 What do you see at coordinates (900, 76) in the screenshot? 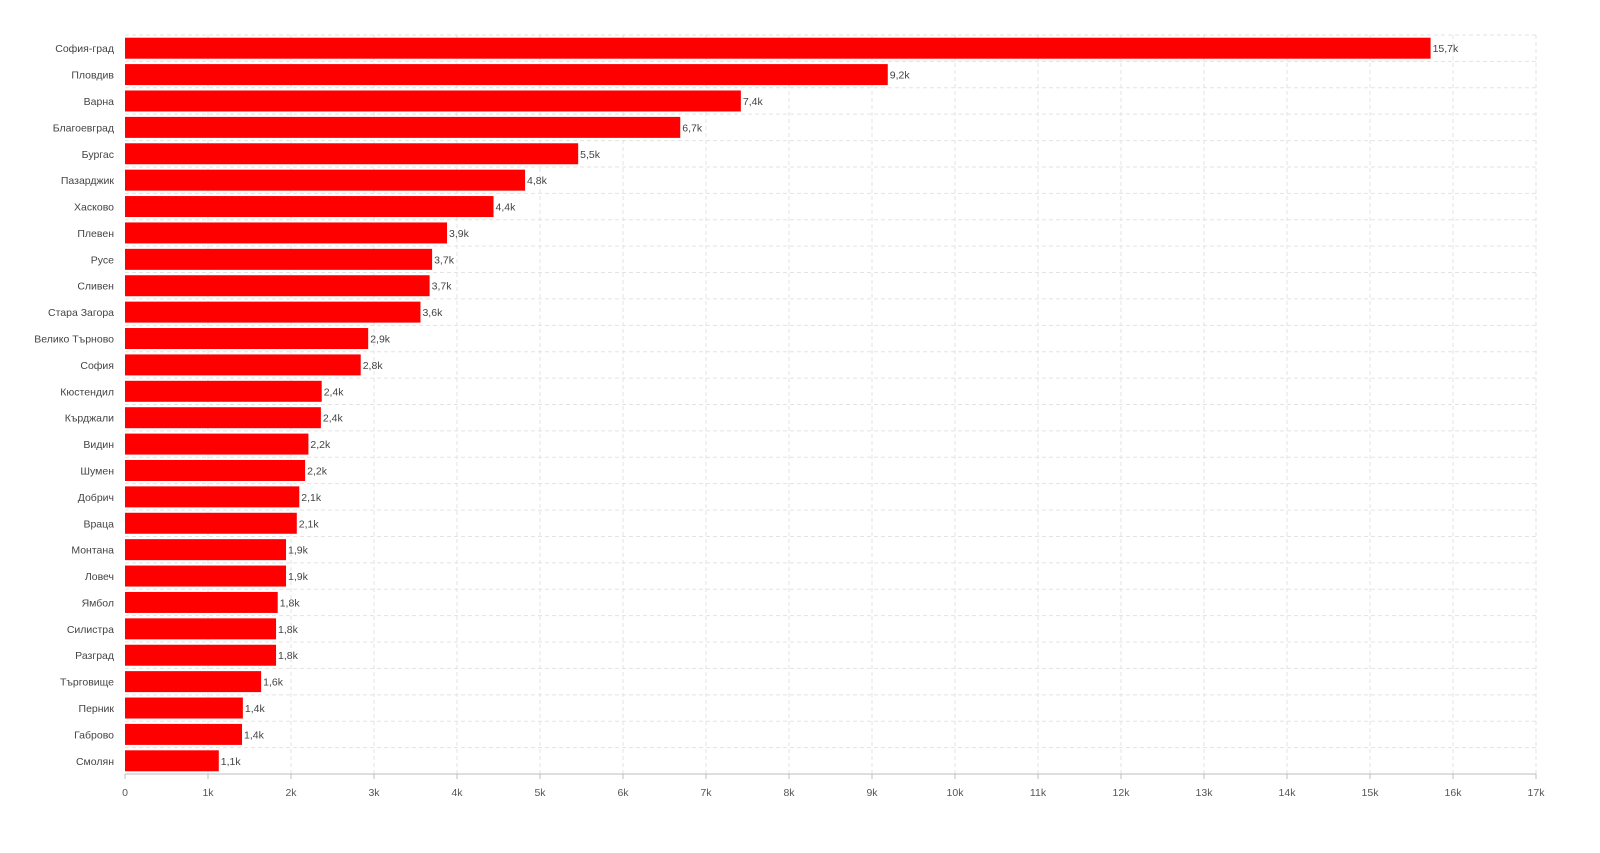
I see `data-label: 9,2k` at bounding box center [900, 76].